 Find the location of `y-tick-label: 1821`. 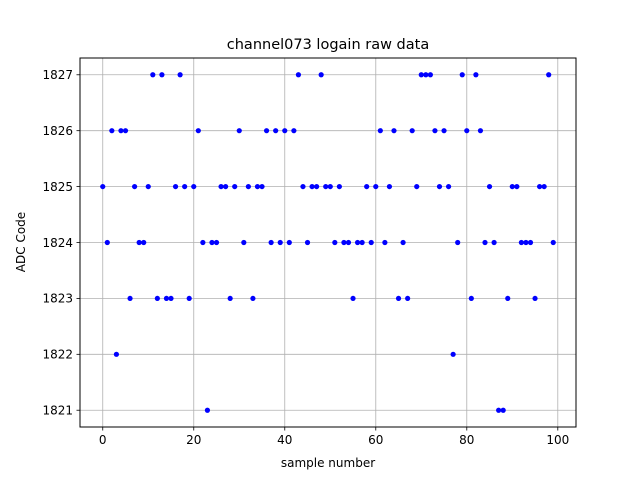

y-tick-label: 1821 is located at coordinates (57, 411).